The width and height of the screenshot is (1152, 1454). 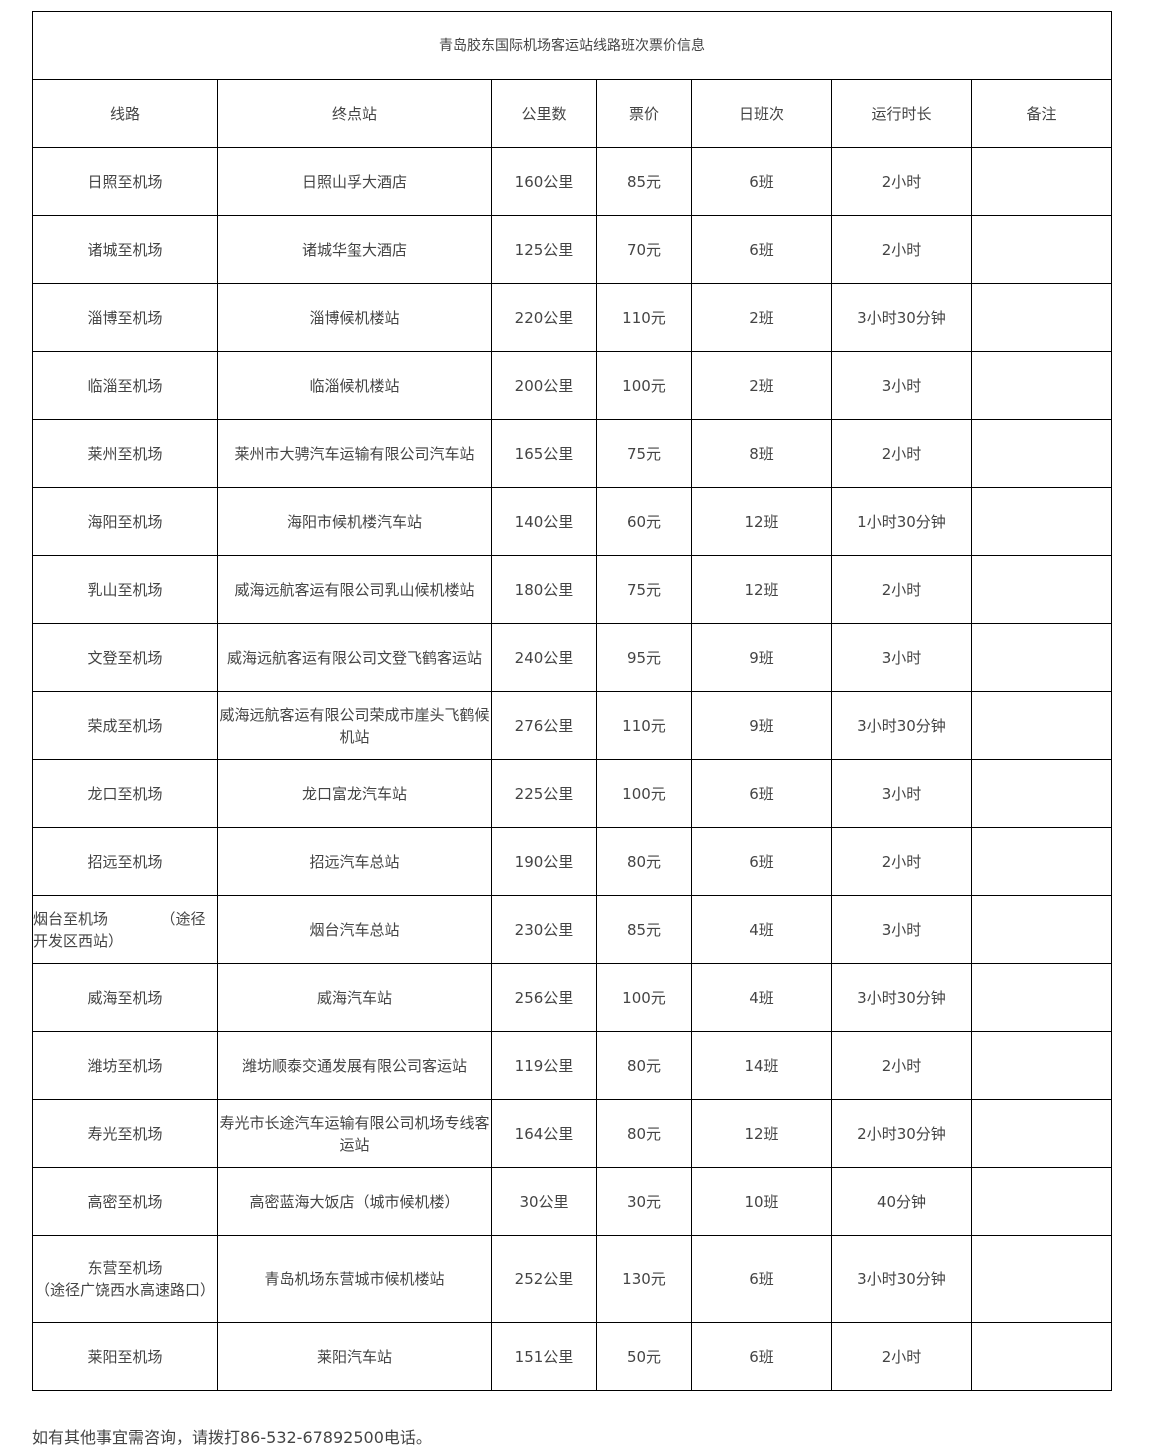 What do you see at coordinates (644, 181) in the screenshot?
I see `cell-fare: 85元` at bounding box center [644, 181].